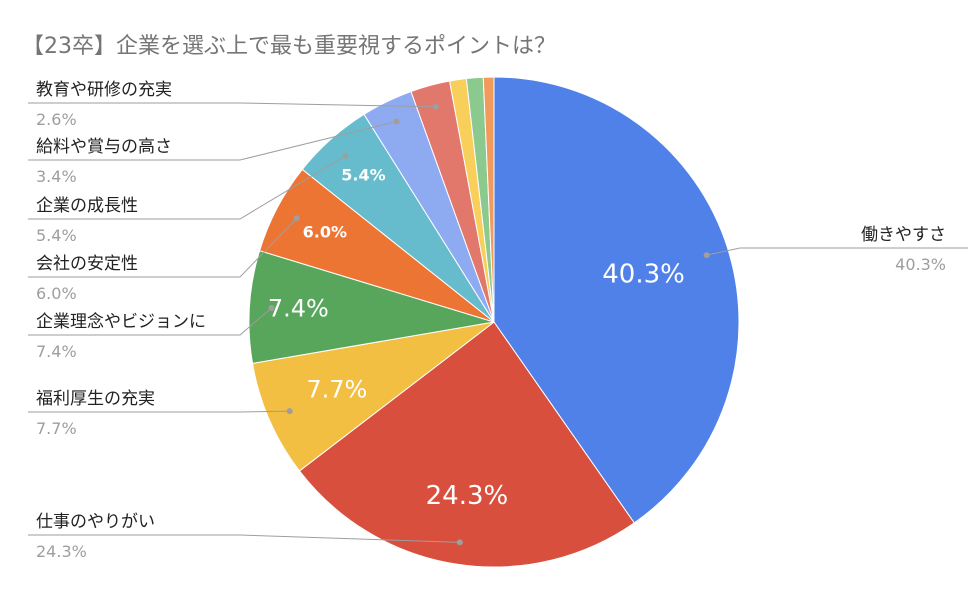 The image size is (968, 600). What do you see at coordinates (56, 235) in the screenshot?
I see `slice-percent-label: 5.4%` at bounding box center [56, 235].